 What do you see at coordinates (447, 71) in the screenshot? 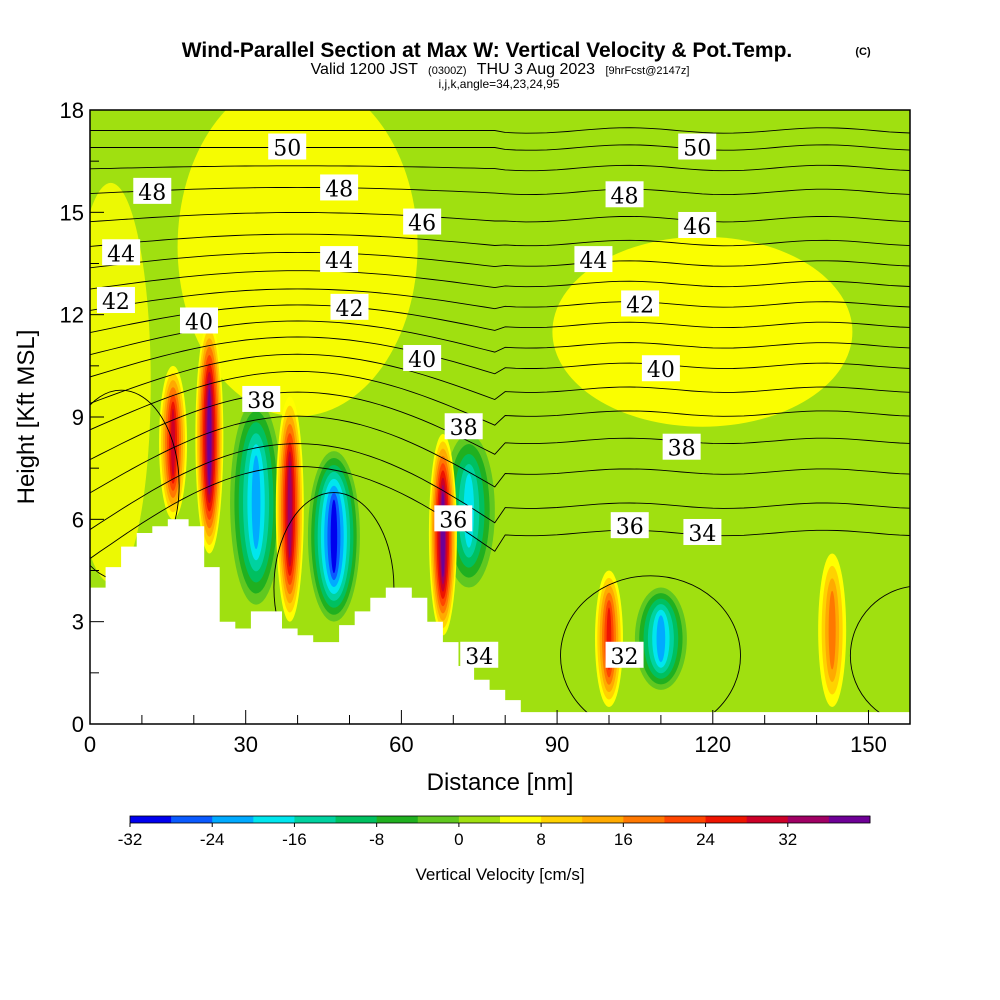
I see `subtitle-zulu: (0300Z)` at bounding box center [447, 71].